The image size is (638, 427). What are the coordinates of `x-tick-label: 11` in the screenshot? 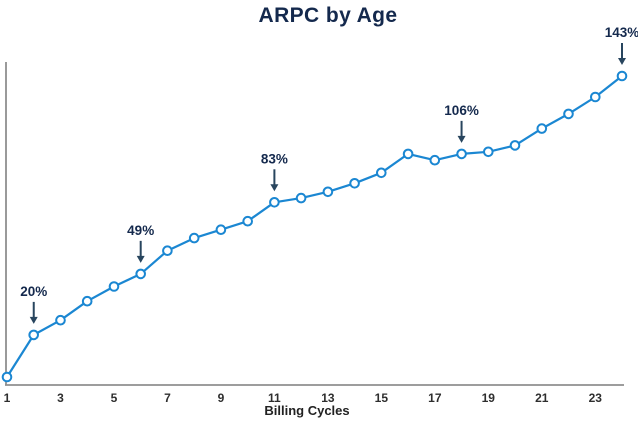 It's located at (274, 398).